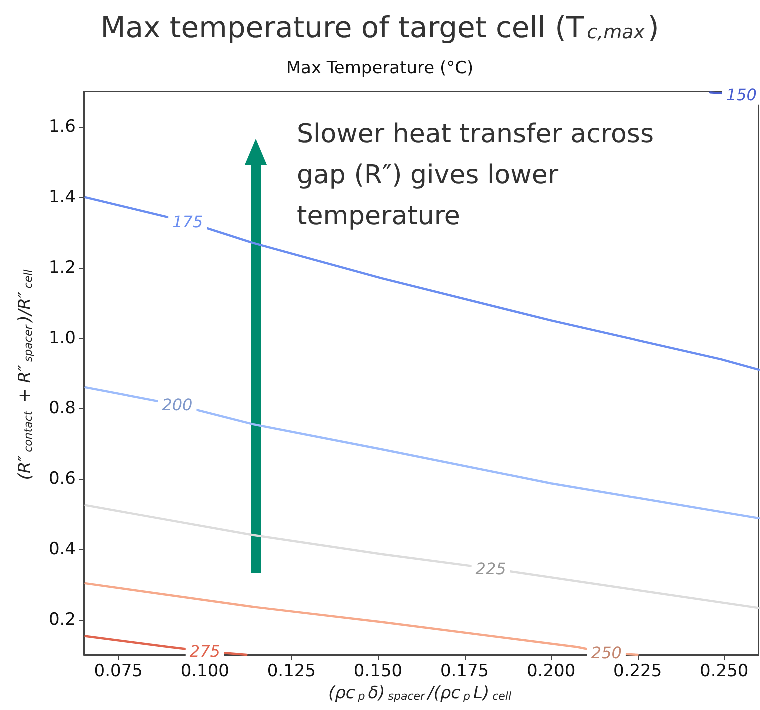 This screenshot has height=710, width=760. Describe the element at coordinates (422, 557) in the screenshot. I see `line-series` at that location.